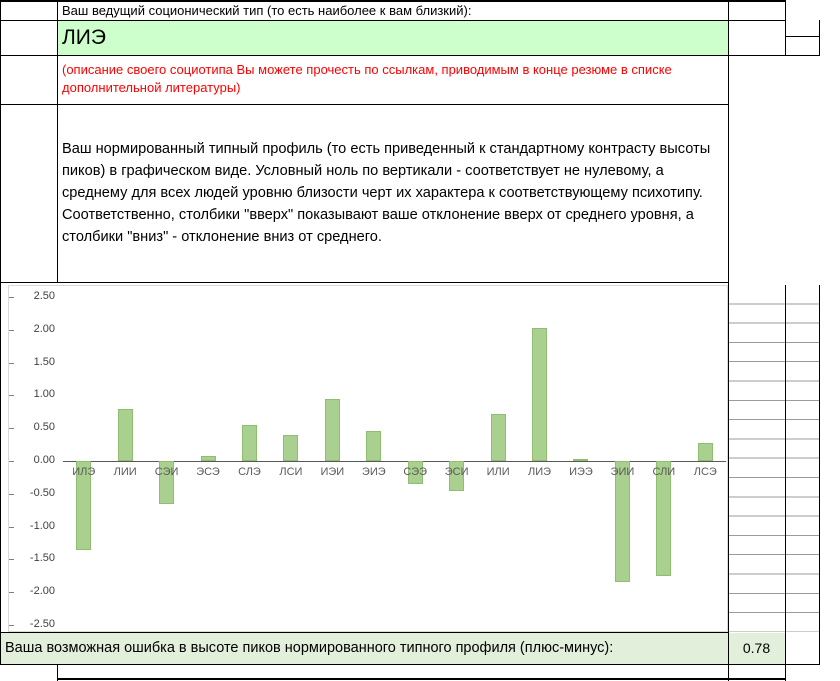 Image resolution: width=840 pixels, height=681 pixels. I want to click on bar-ЛСИ, so click(291, 447).